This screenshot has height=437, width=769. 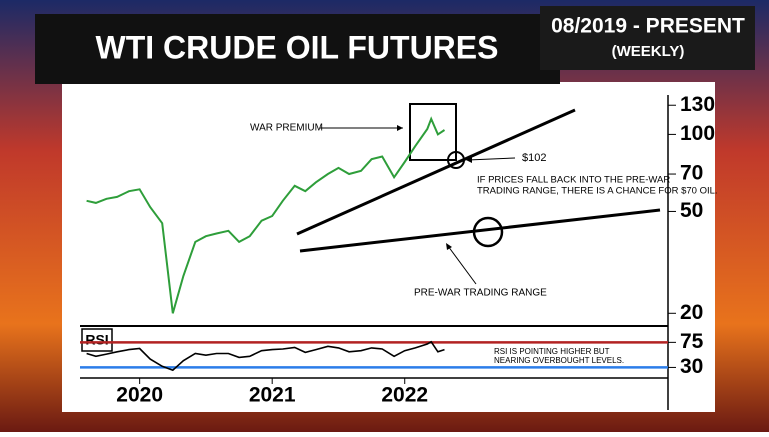 What do you see at coordinates (404, 395) in the screenshot?
I see `x-tick-label: 2022` at bounding box center [404, 395].